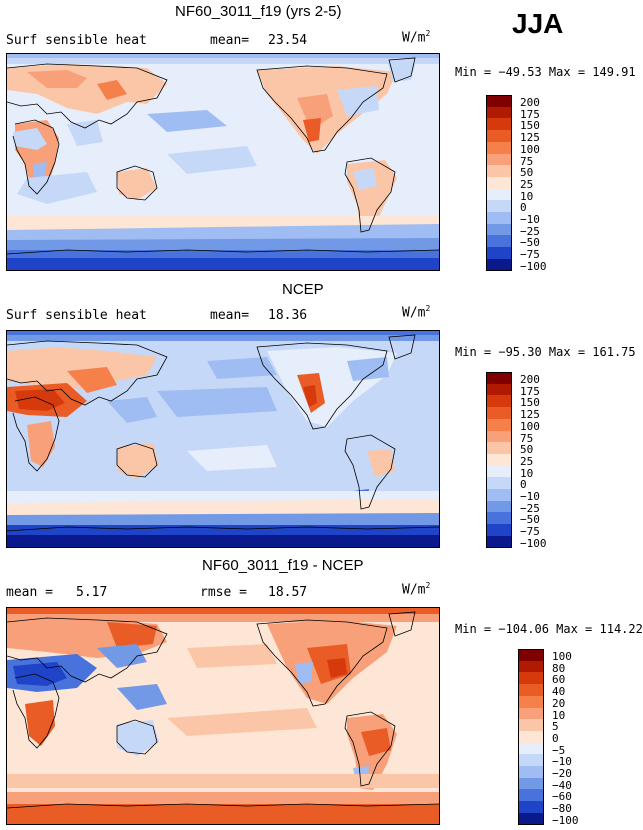 Image resolution: width=643 pixels, height=830 pixels. What do you see at coordinates (559, 680) in the screenshot?
I see `colorbar-tick-label: 60` at bounding box center [559, 680].